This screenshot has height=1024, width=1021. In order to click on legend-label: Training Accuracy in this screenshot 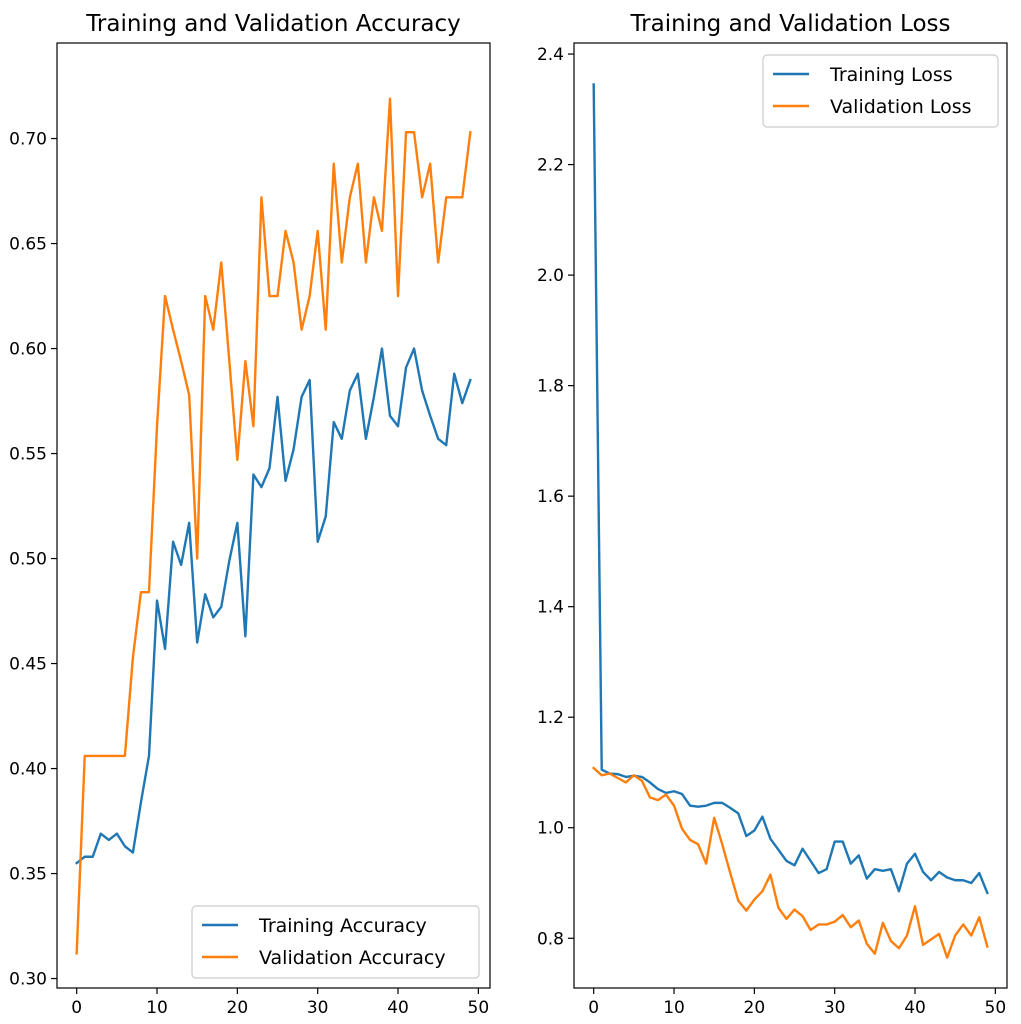, I will do `click(342, 926)`.